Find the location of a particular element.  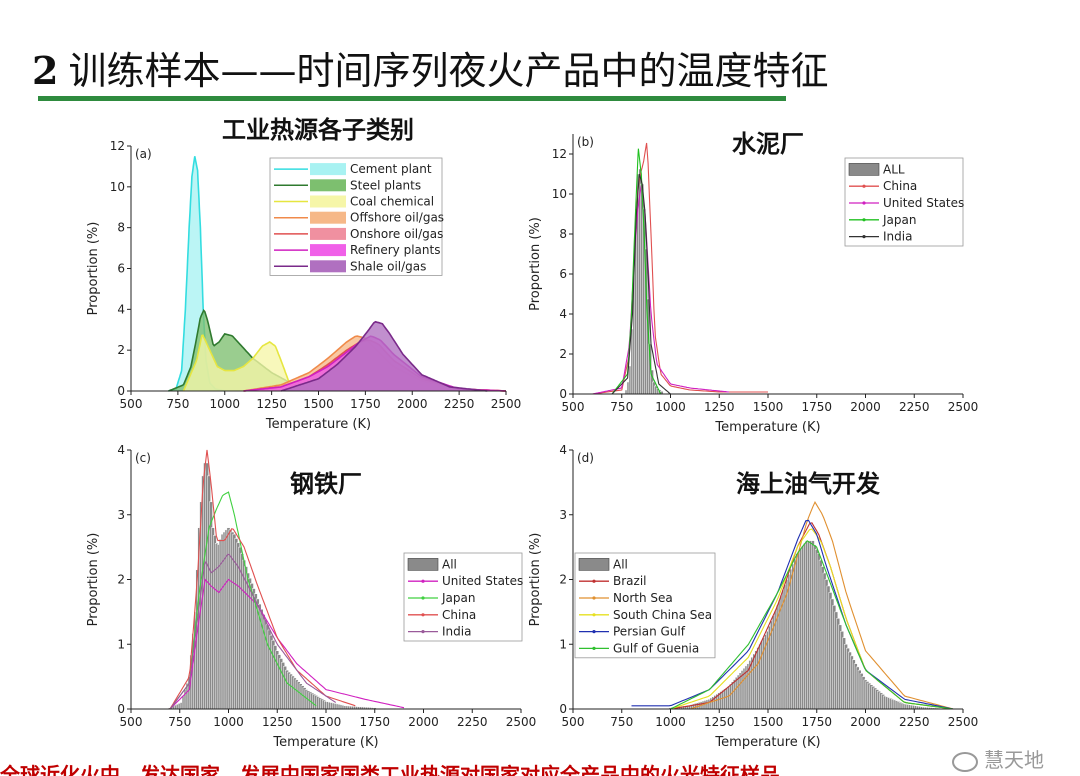

legend-entry-label: All is located at coordinates (449, 564).